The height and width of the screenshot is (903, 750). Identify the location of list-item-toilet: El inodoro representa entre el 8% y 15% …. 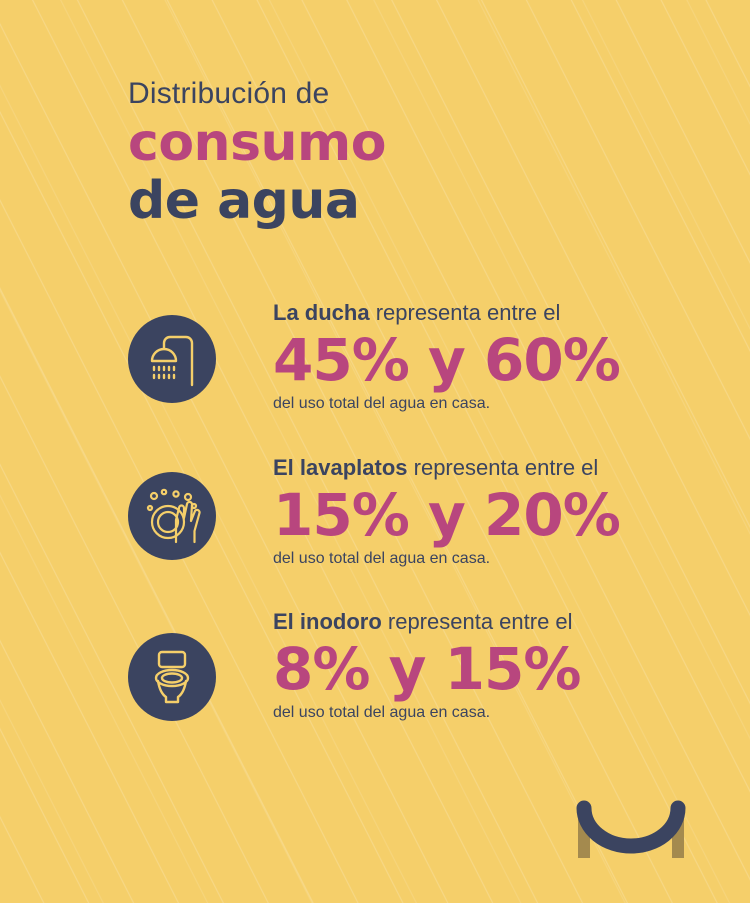
(375, 674).